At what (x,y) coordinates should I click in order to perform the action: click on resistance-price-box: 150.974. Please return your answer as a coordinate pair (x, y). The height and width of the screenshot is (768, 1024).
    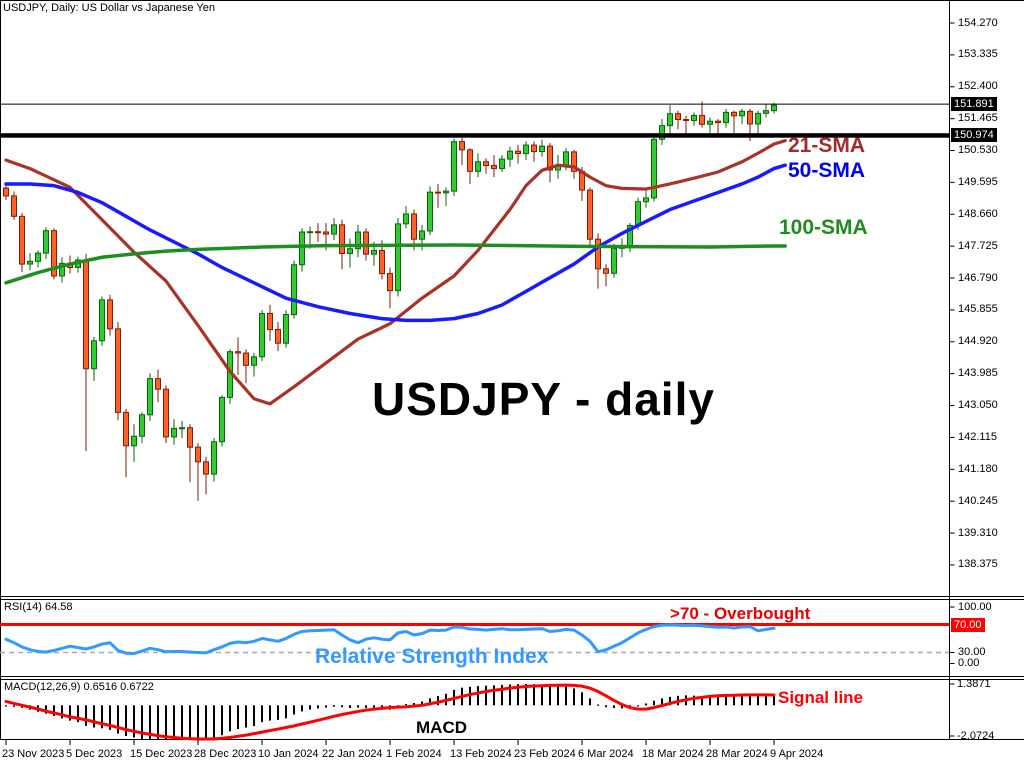
    Looking at the image, I should click on (974, 135).